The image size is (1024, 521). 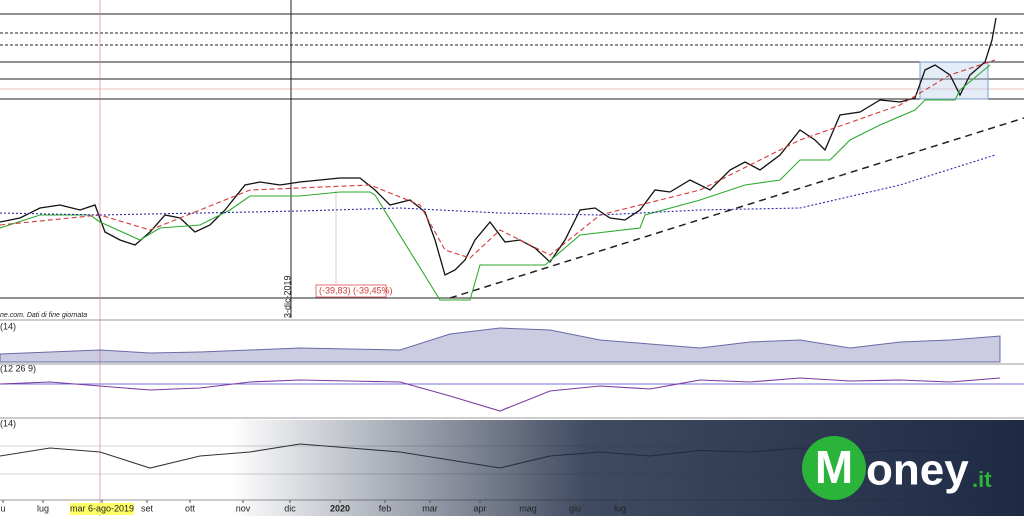 I want to click on svg-text: .it, so click(x=982, y=479).